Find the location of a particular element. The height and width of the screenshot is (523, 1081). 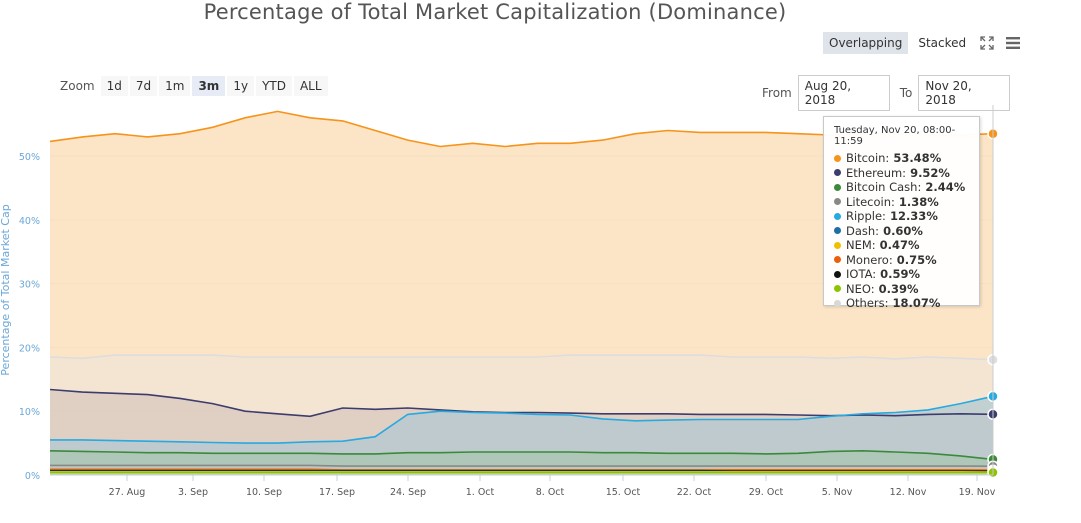

tooltip-row-nem: NEM: 0.47% is located at coordinates (901, 245).